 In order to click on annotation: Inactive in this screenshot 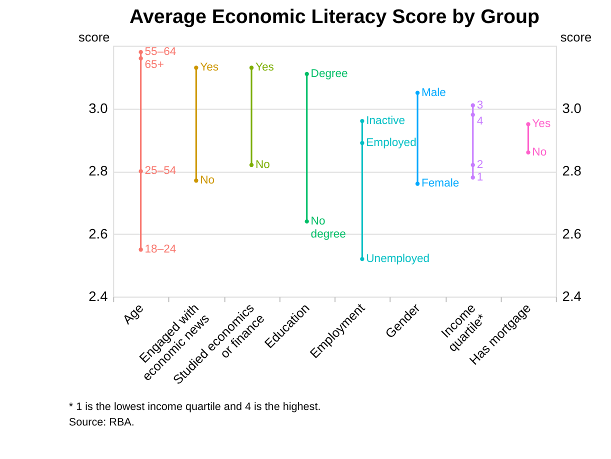, I will do `click(386, 121)`.